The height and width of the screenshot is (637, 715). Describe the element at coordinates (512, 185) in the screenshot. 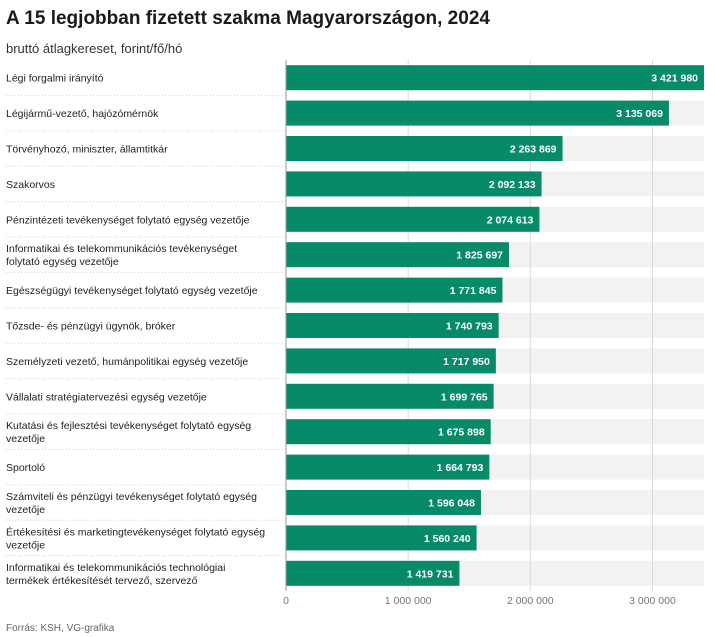

I see `bar-value-label: 2 092 133` at that location.